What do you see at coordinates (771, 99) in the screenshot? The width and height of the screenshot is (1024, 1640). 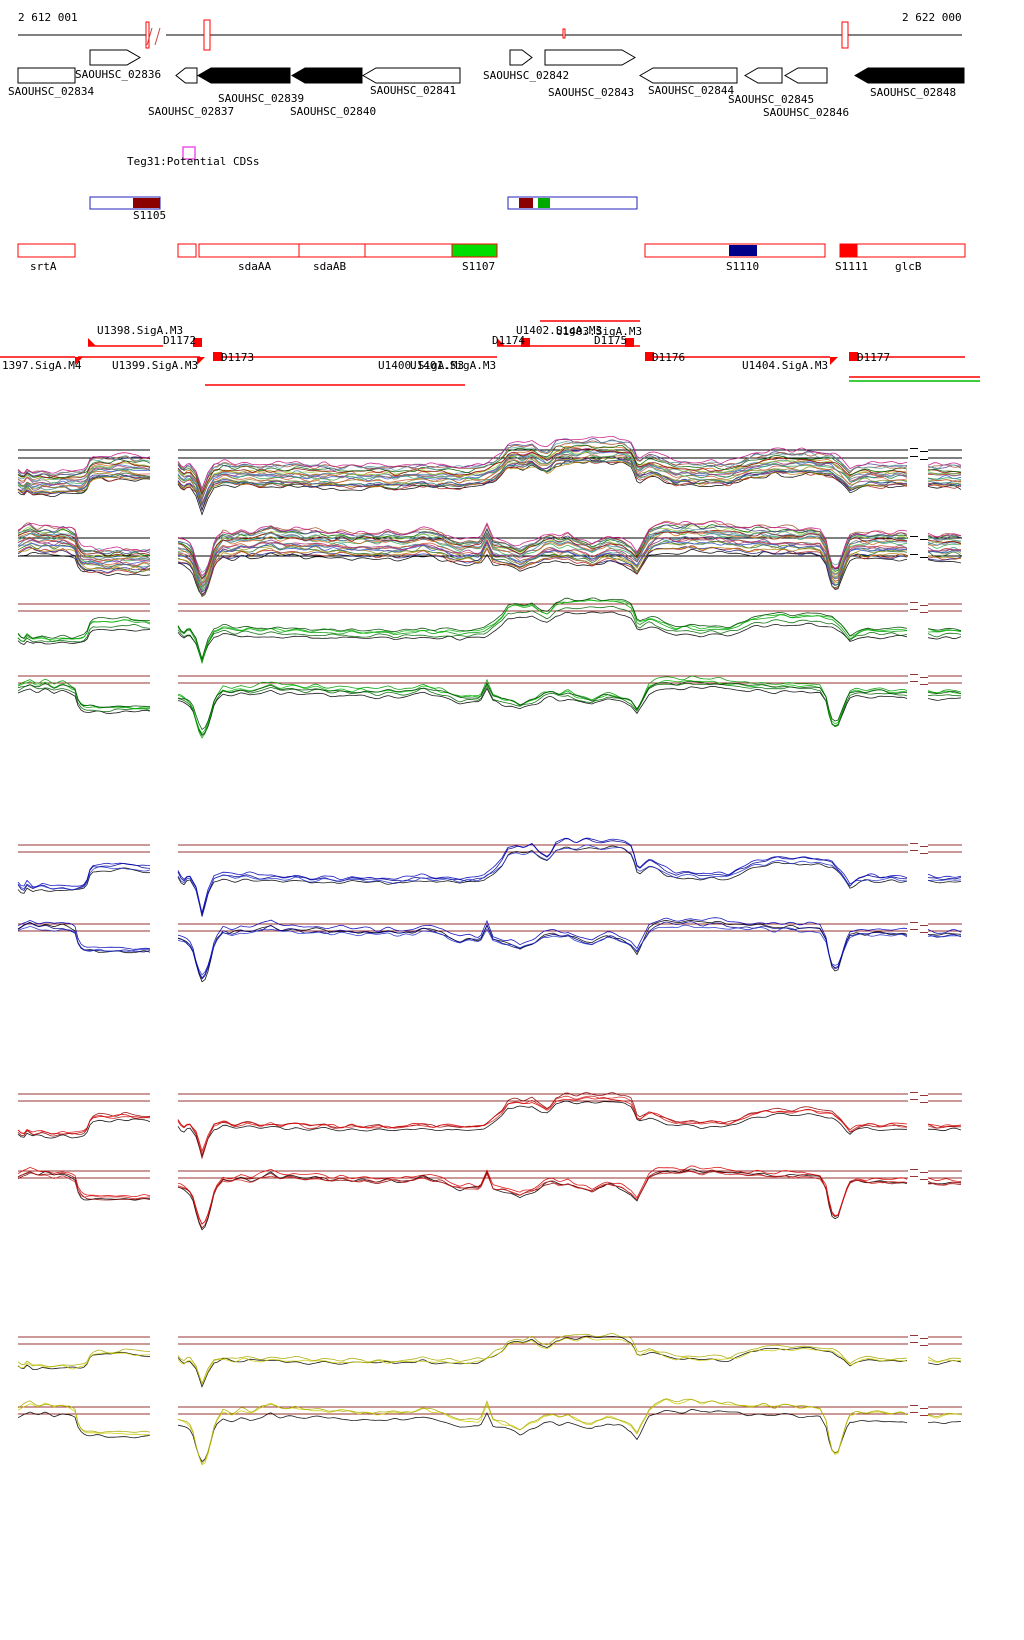 I see `gene-label: SAOUHSC_02845` at bounding box center [771, 99].